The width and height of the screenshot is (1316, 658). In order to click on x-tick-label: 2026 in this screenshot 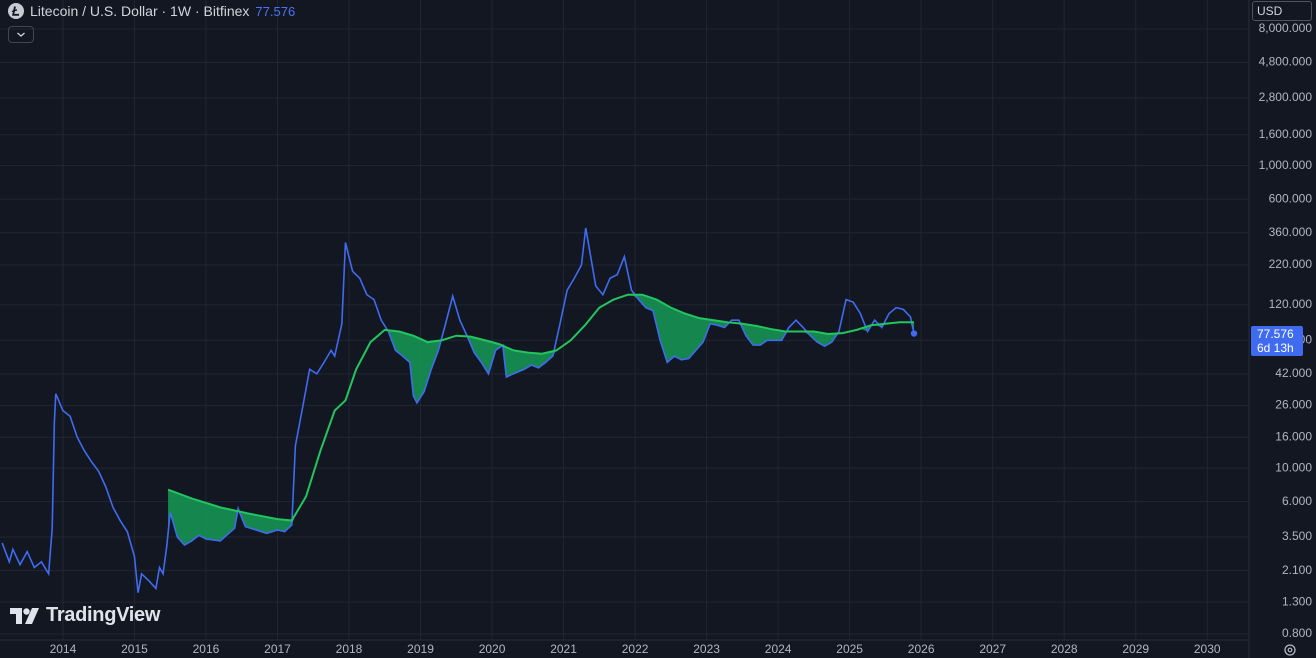, I will do `click(921, 649)`.